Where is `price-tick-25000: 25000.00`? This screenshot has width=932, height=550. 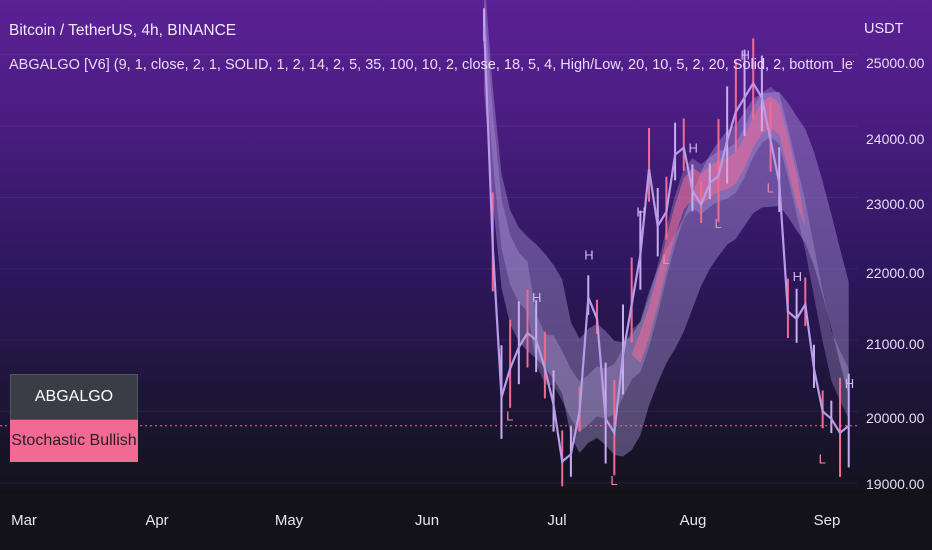 price-tick-25000: 25000.00 is located at coordinates (895, 63).